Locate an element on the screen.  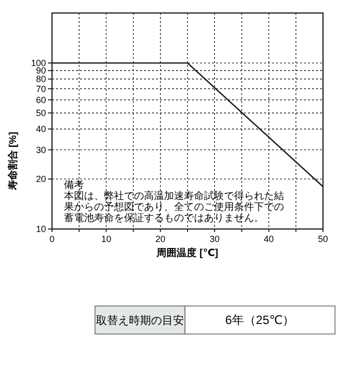
y-tick-label: 80 is located at coordinates (41, 79).